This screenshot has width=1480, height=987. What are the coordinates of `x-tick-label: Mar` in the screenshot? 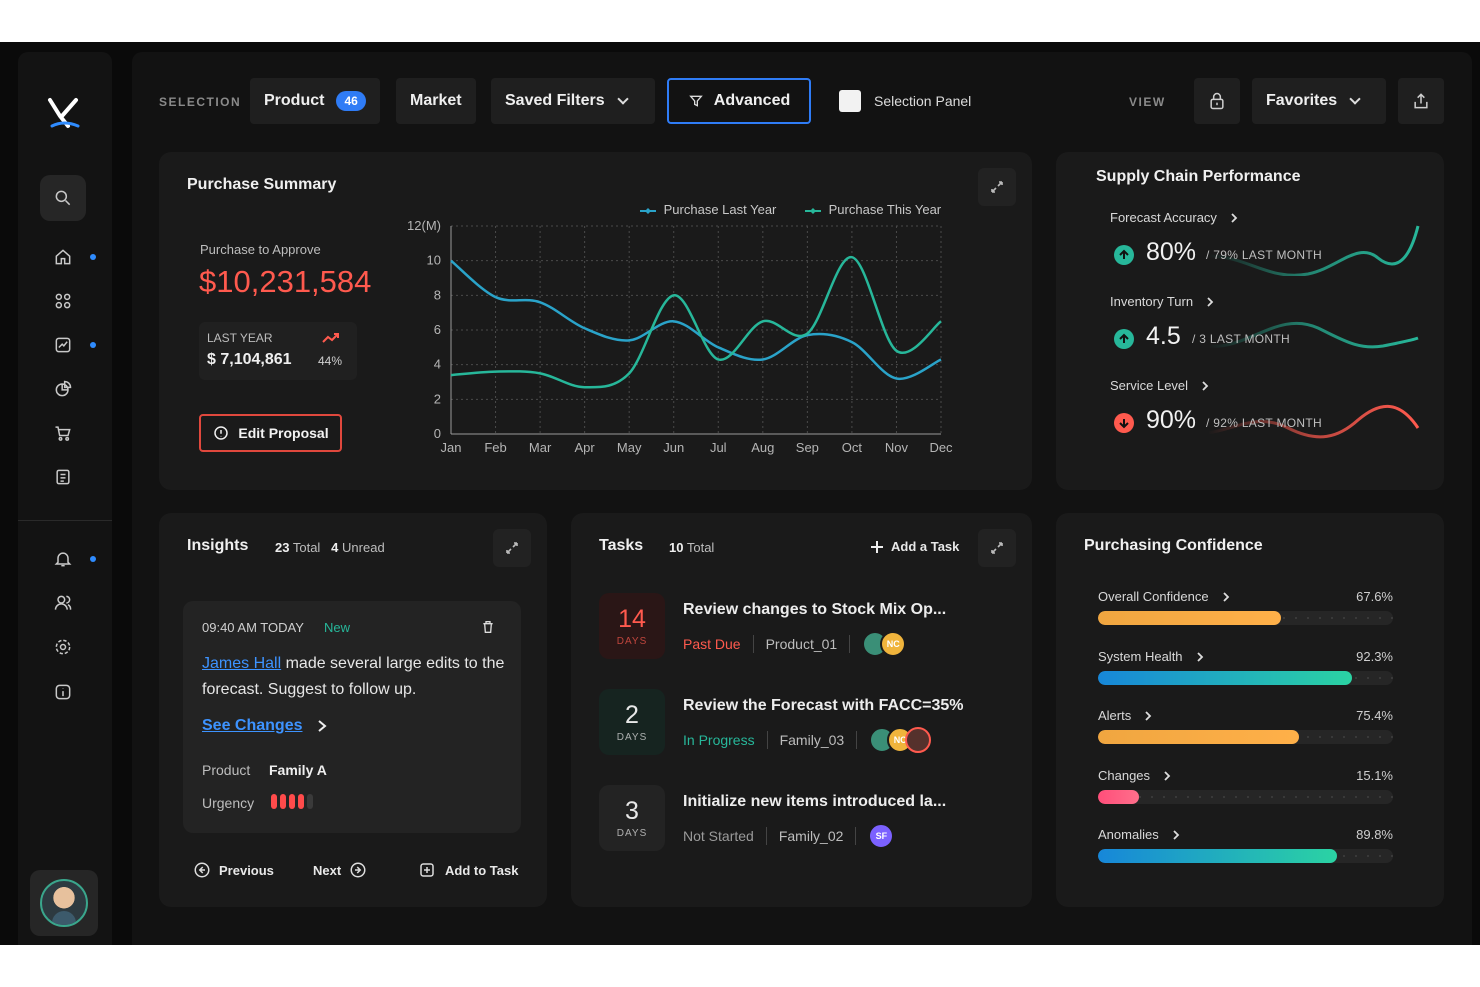 It's located at (540, 447).